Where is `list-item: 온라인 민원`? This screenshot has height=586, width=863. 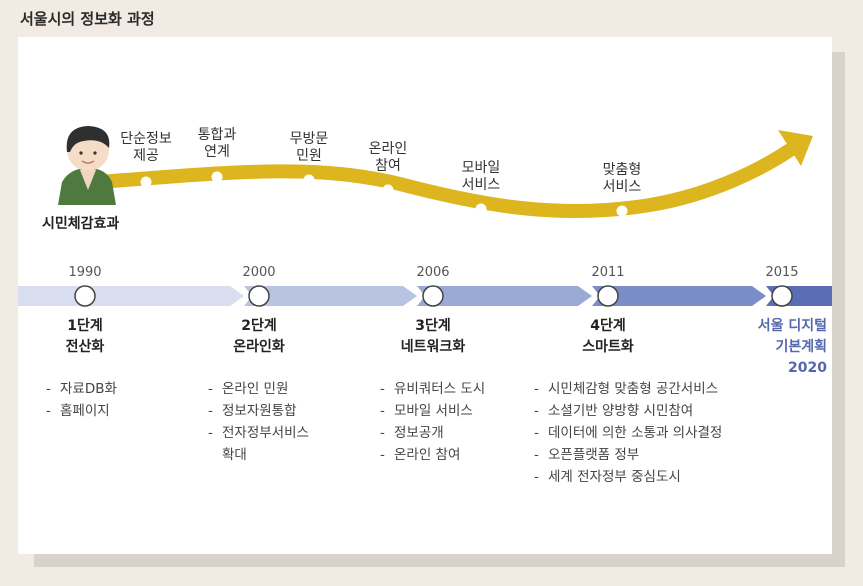
list-item: 온라인 민원 is located at coordinates (258, 389).